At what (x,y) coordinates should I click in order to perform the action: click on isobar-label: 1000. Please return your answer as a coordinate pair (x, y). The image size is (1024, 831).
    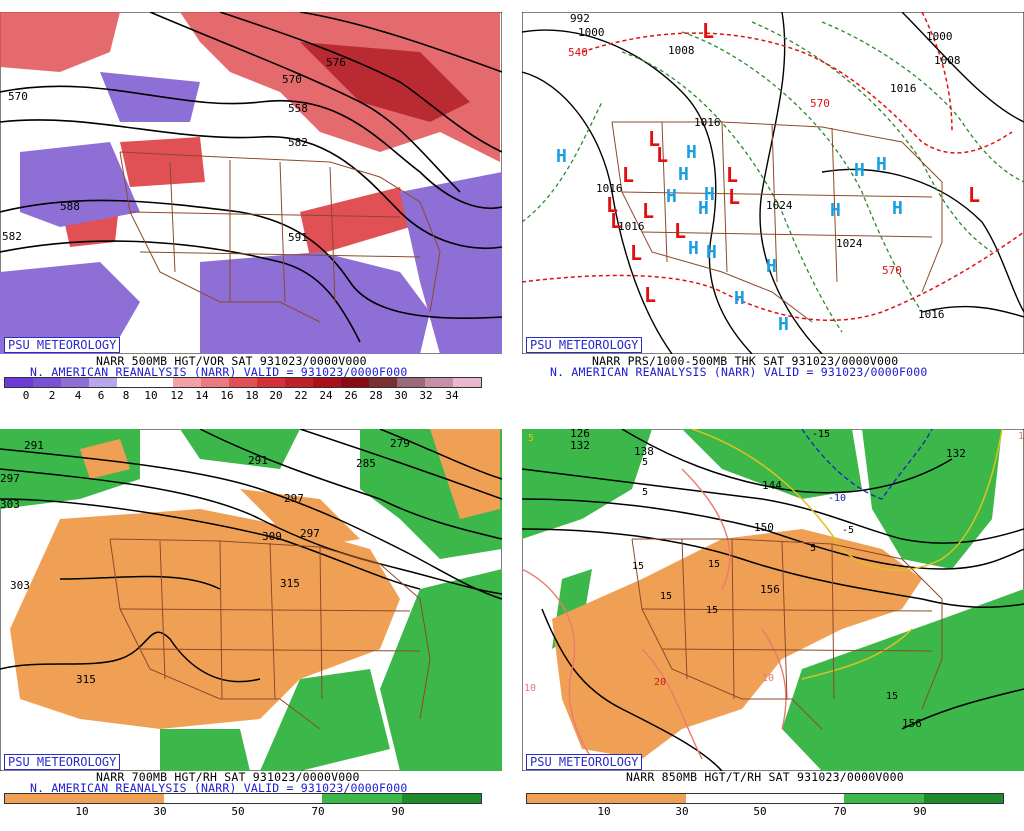
    Looking at the image, I should click on (591, 32).